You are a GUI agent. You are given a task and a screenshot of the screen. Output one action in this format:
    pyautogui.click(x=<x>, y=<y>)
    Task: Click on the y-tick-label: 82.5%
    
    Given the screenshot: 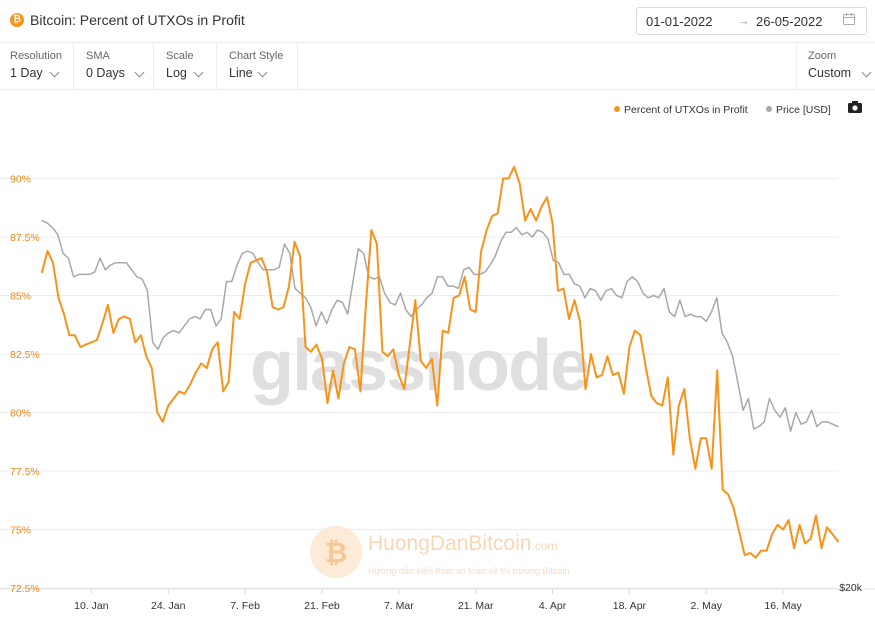 What is the action you would take?
    pyautogui.click(x=25, y=355)
    